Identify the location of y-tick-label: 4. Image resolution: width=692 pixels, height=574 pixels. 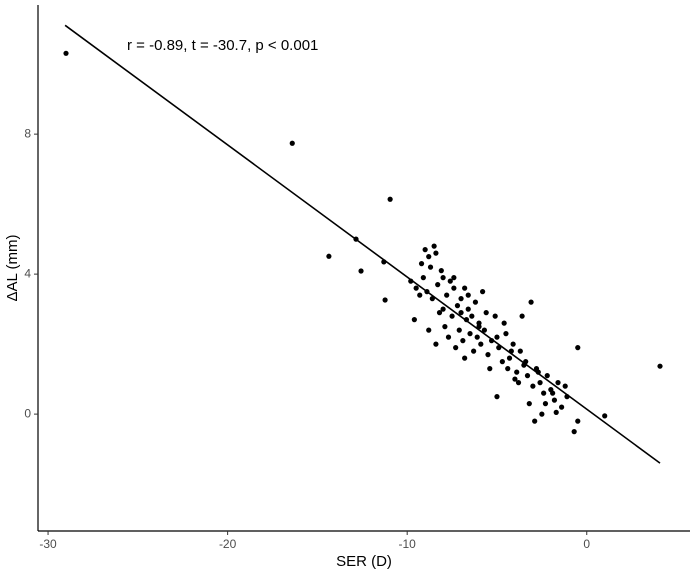
(27, 273).